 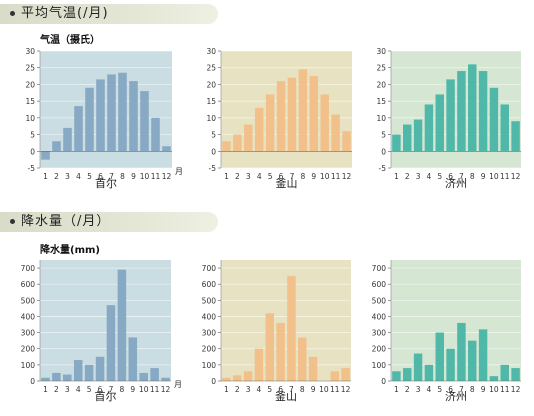 What do you see at coordinates (286, 183) in the screenshot?
I see `busan-temperature-city-label: 釜山` at bounding box center [286, 183].